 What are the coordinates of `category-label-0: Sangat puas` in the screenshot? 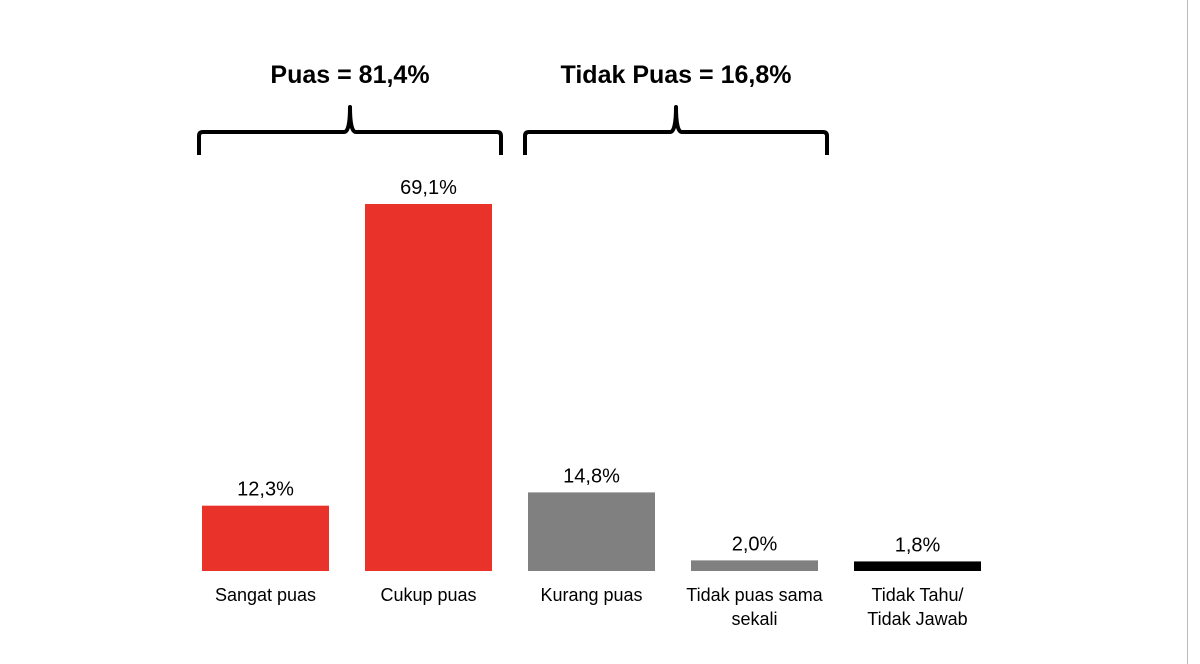 It's located at (265, 595).